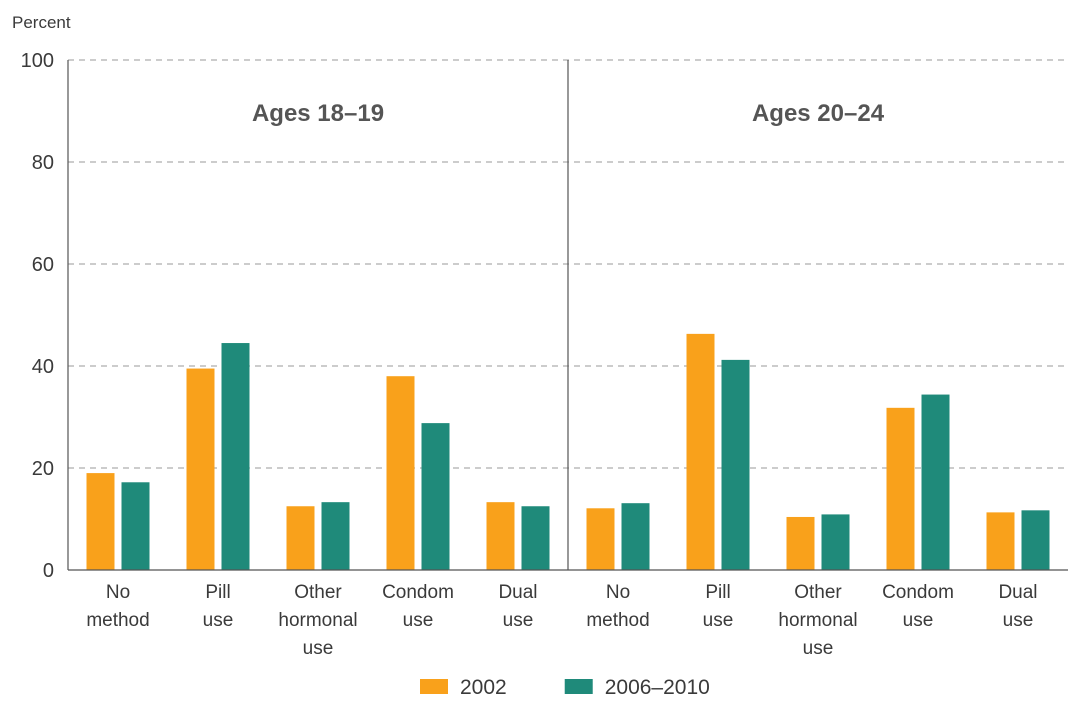 The height and width of the screenshot is (712, 1070). Describe the element at coordinates (48, 571) in the screenshot. I see `y-tick-label: 0` at that location.